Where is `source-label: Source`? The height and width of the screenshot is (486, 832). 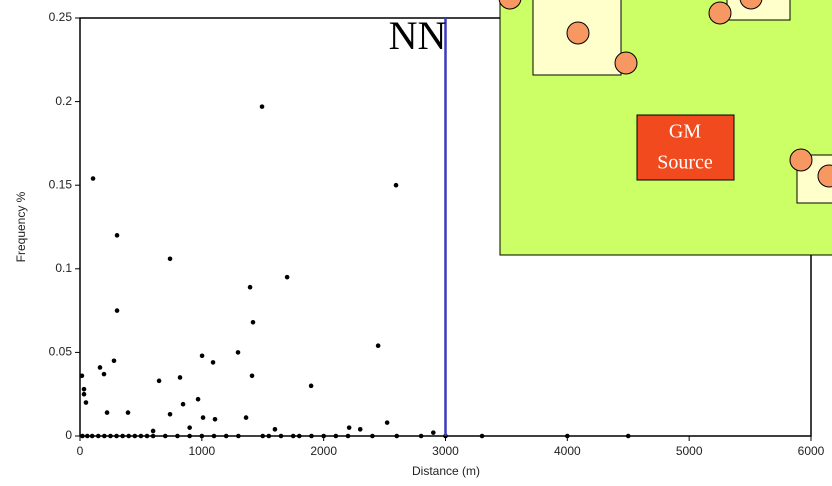
source-label: Source is located at coordinates (685, 163).